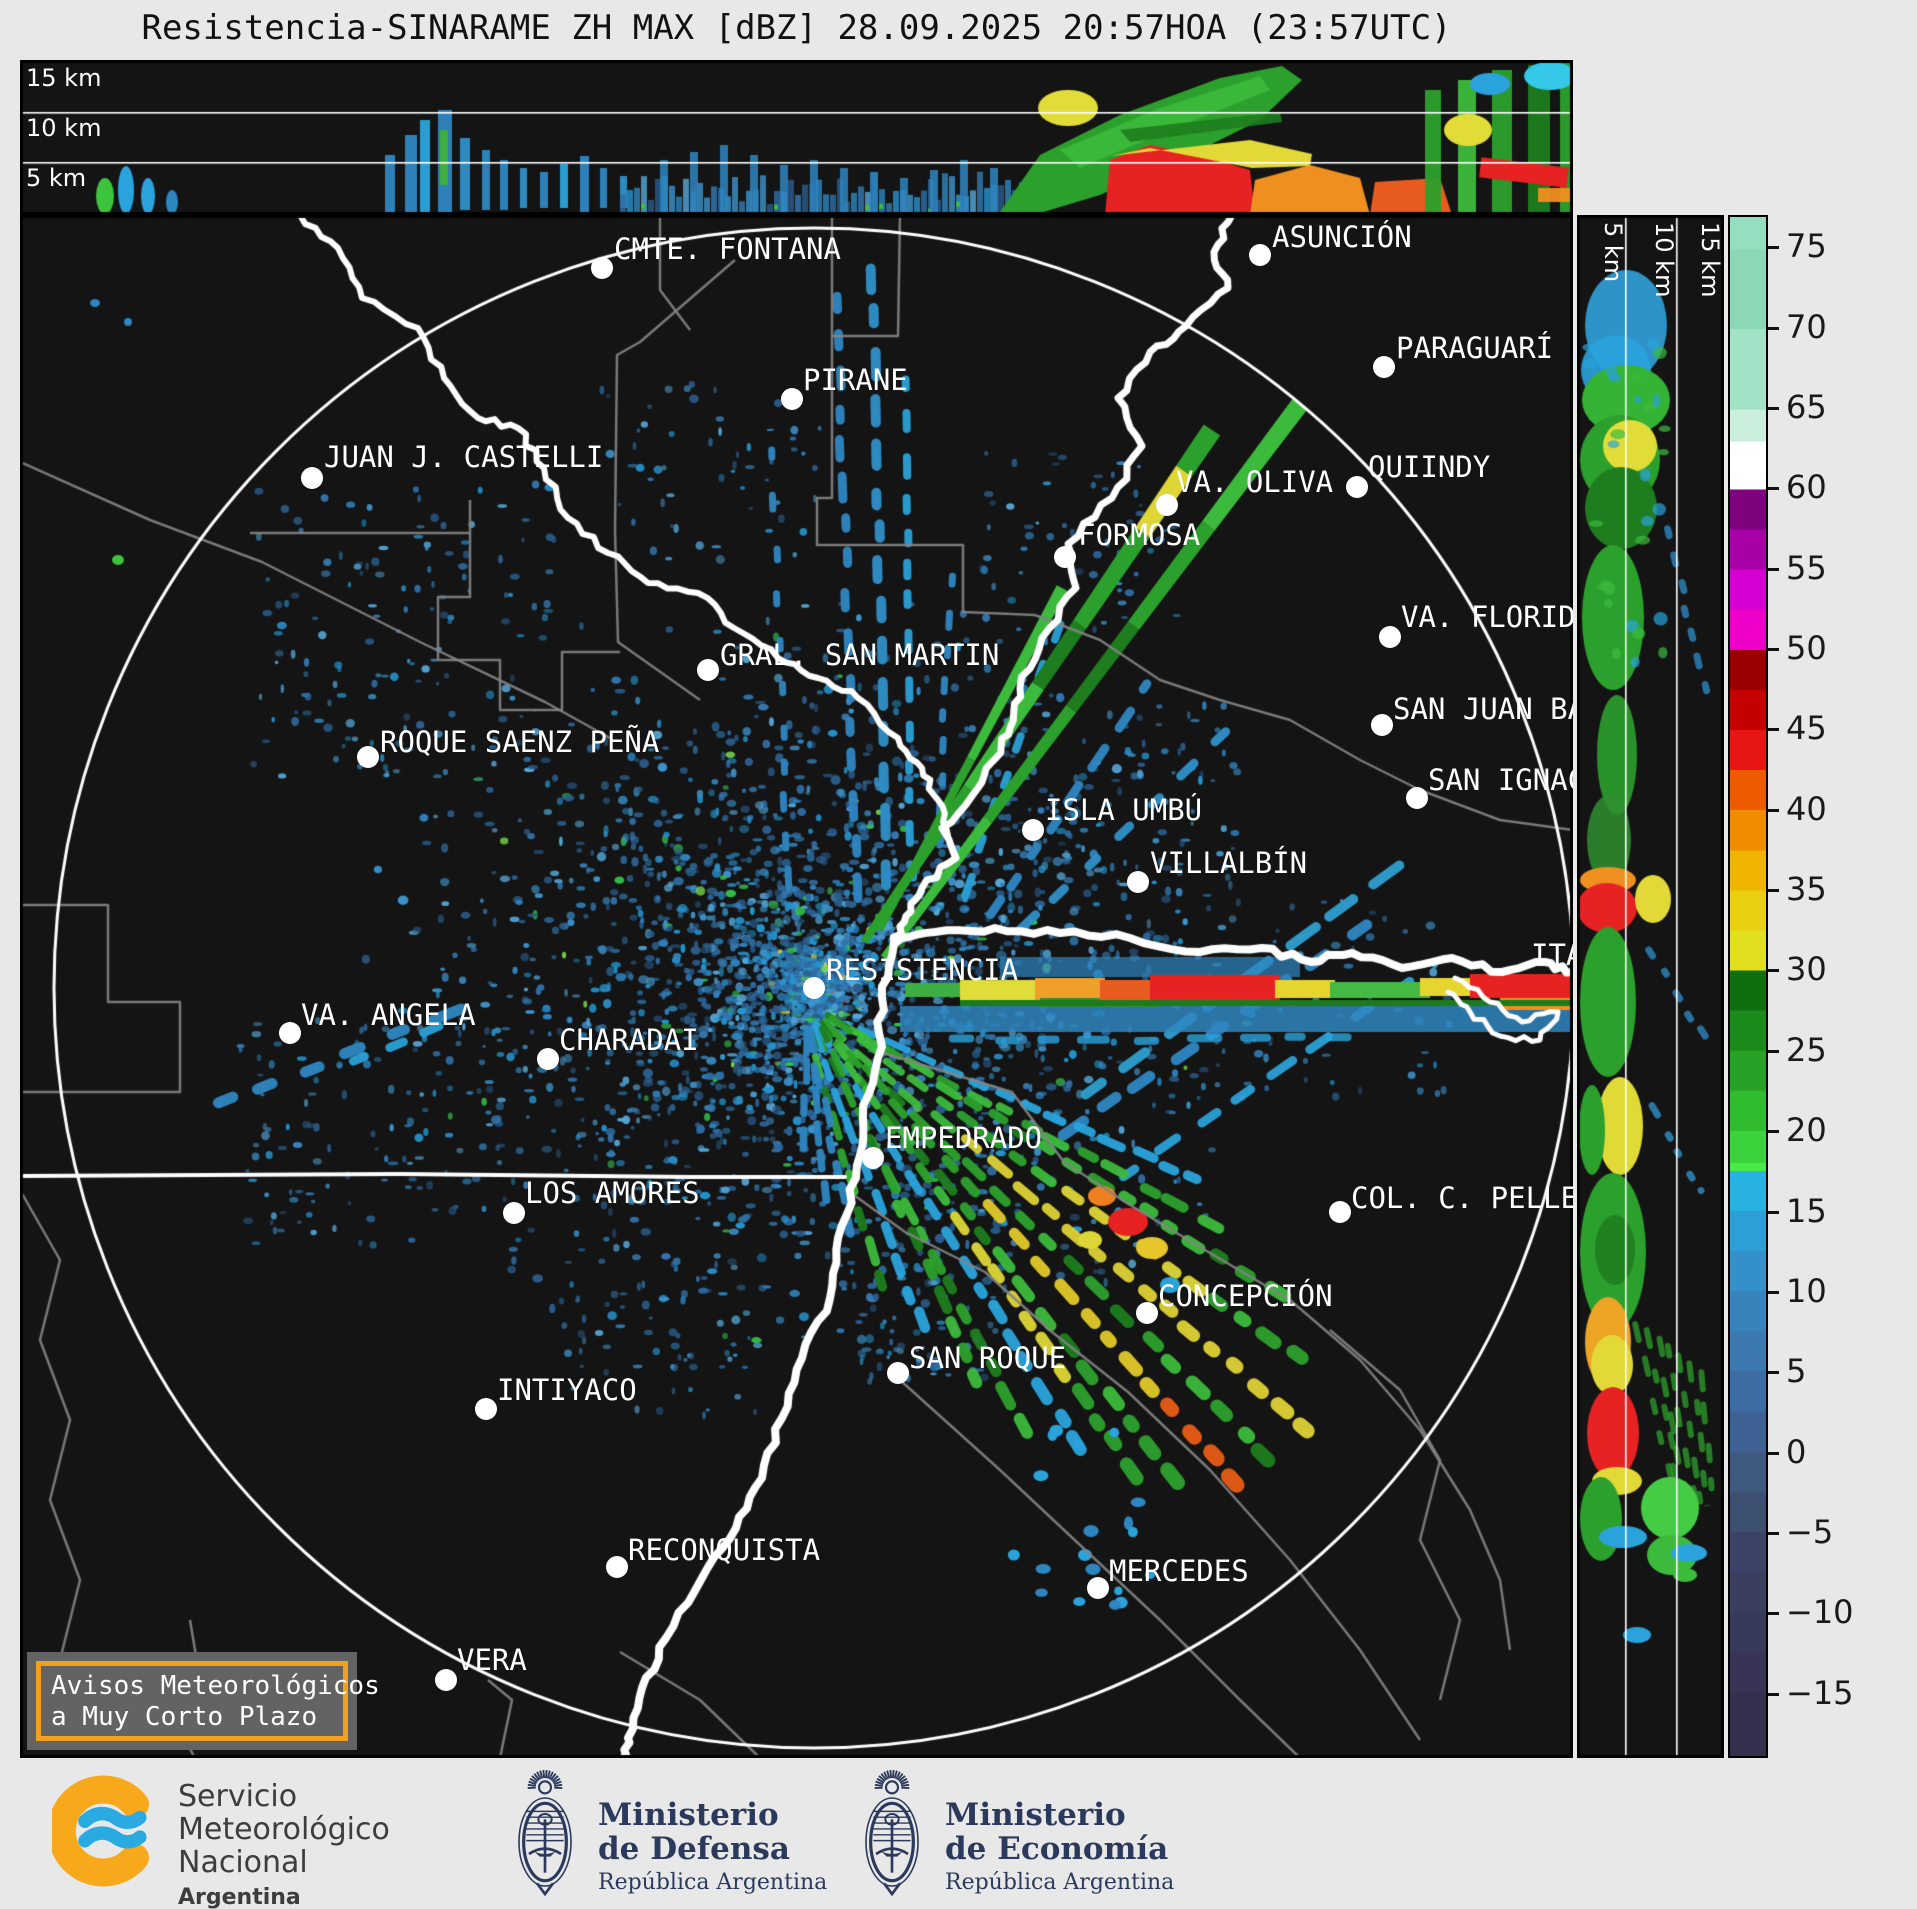 This screenshot has height=1909, width=1917. Describe the element at coordinates (545, 1833) in the screenshot. I see `defensa-crest-icon` at that location.